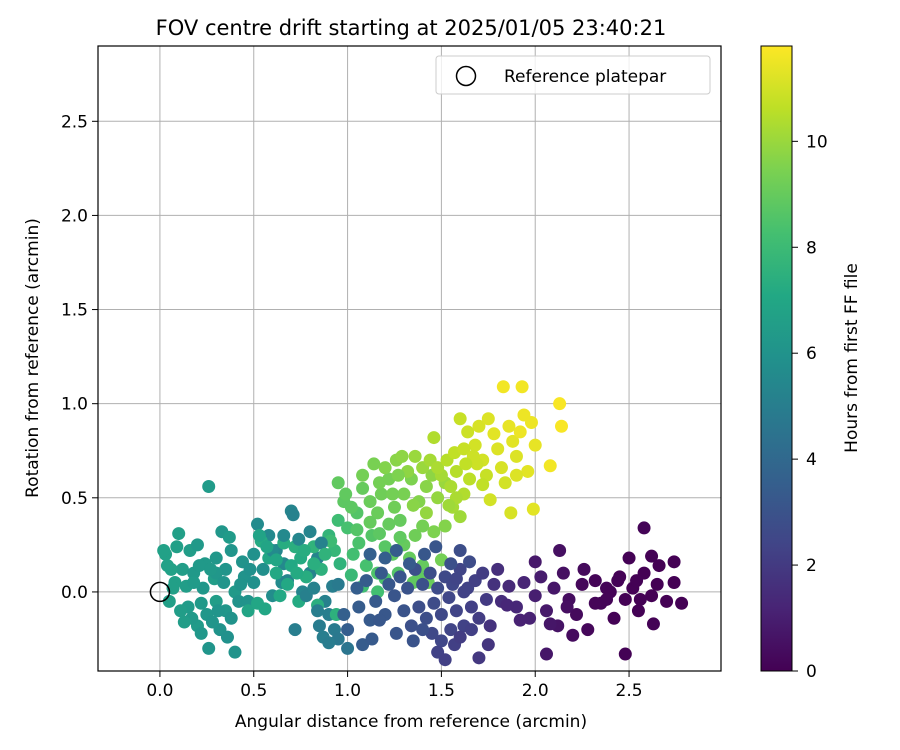  What do you see at coordinates (74, 216) in the screenshot?
I see `y-tick-label: 2.0` at bounding box center [74, 216].